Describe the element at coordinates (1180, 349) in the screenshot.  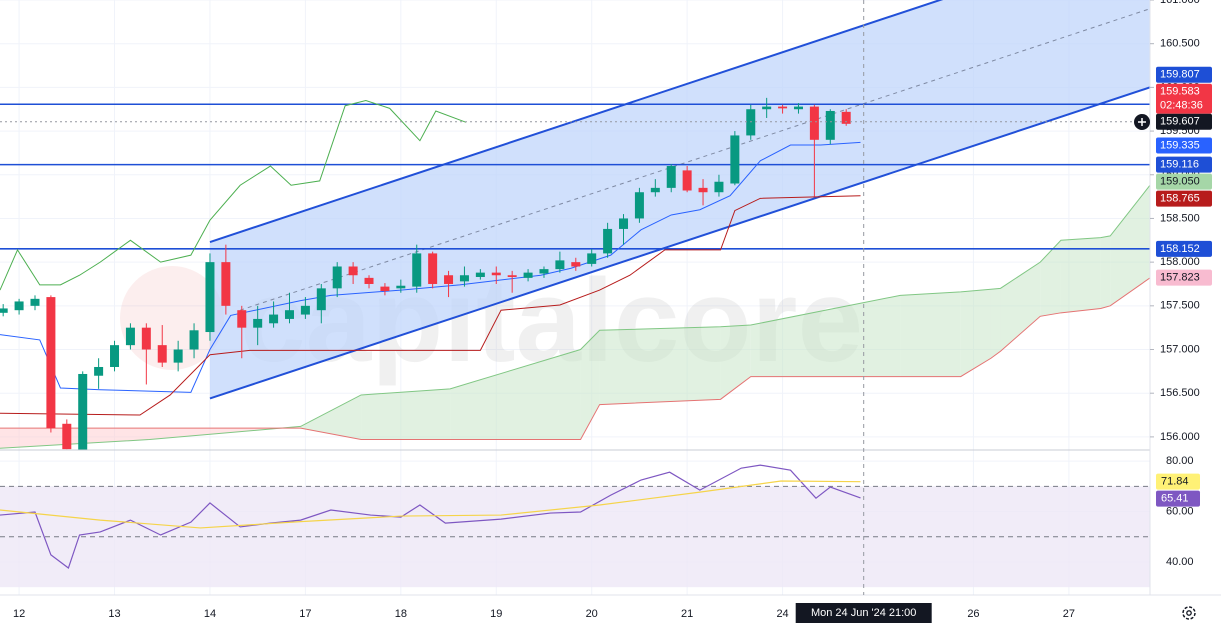
I see `y-tick-label: 157.000` at that location.